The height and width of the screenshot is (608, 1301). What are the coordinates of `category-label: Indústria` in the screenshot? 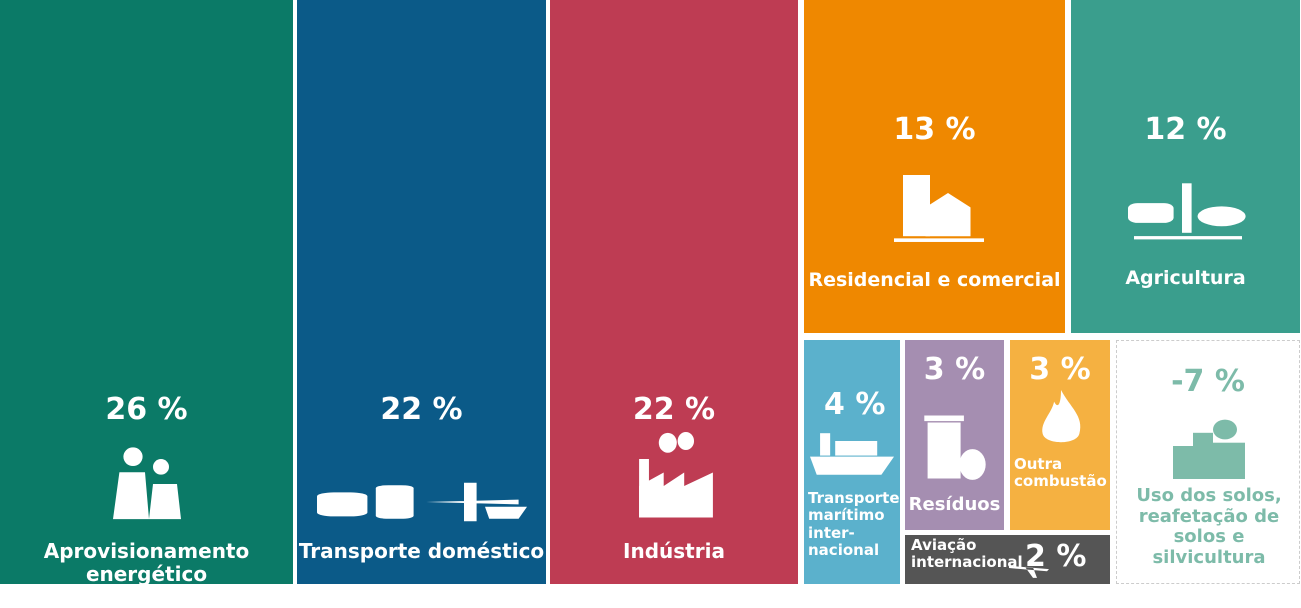 It's located at (674, 551).